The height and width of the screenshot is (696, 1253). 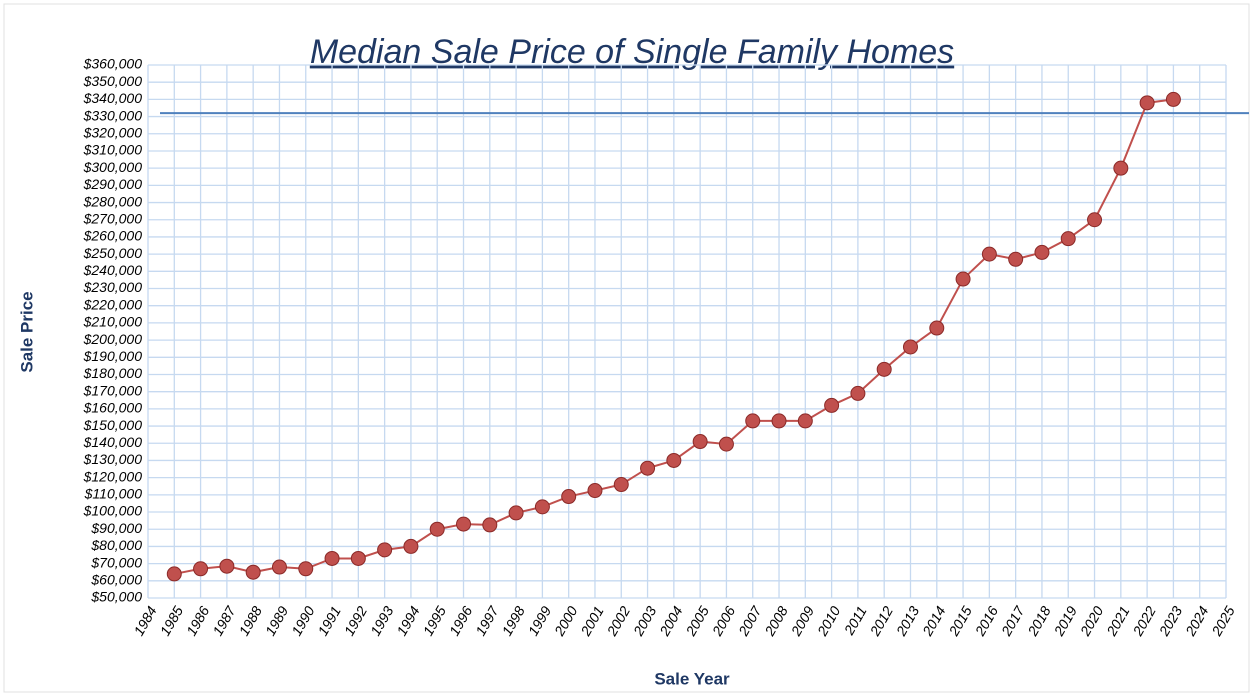 I want to click on y-tick-label: $140,000, so click(x=113, y=442).